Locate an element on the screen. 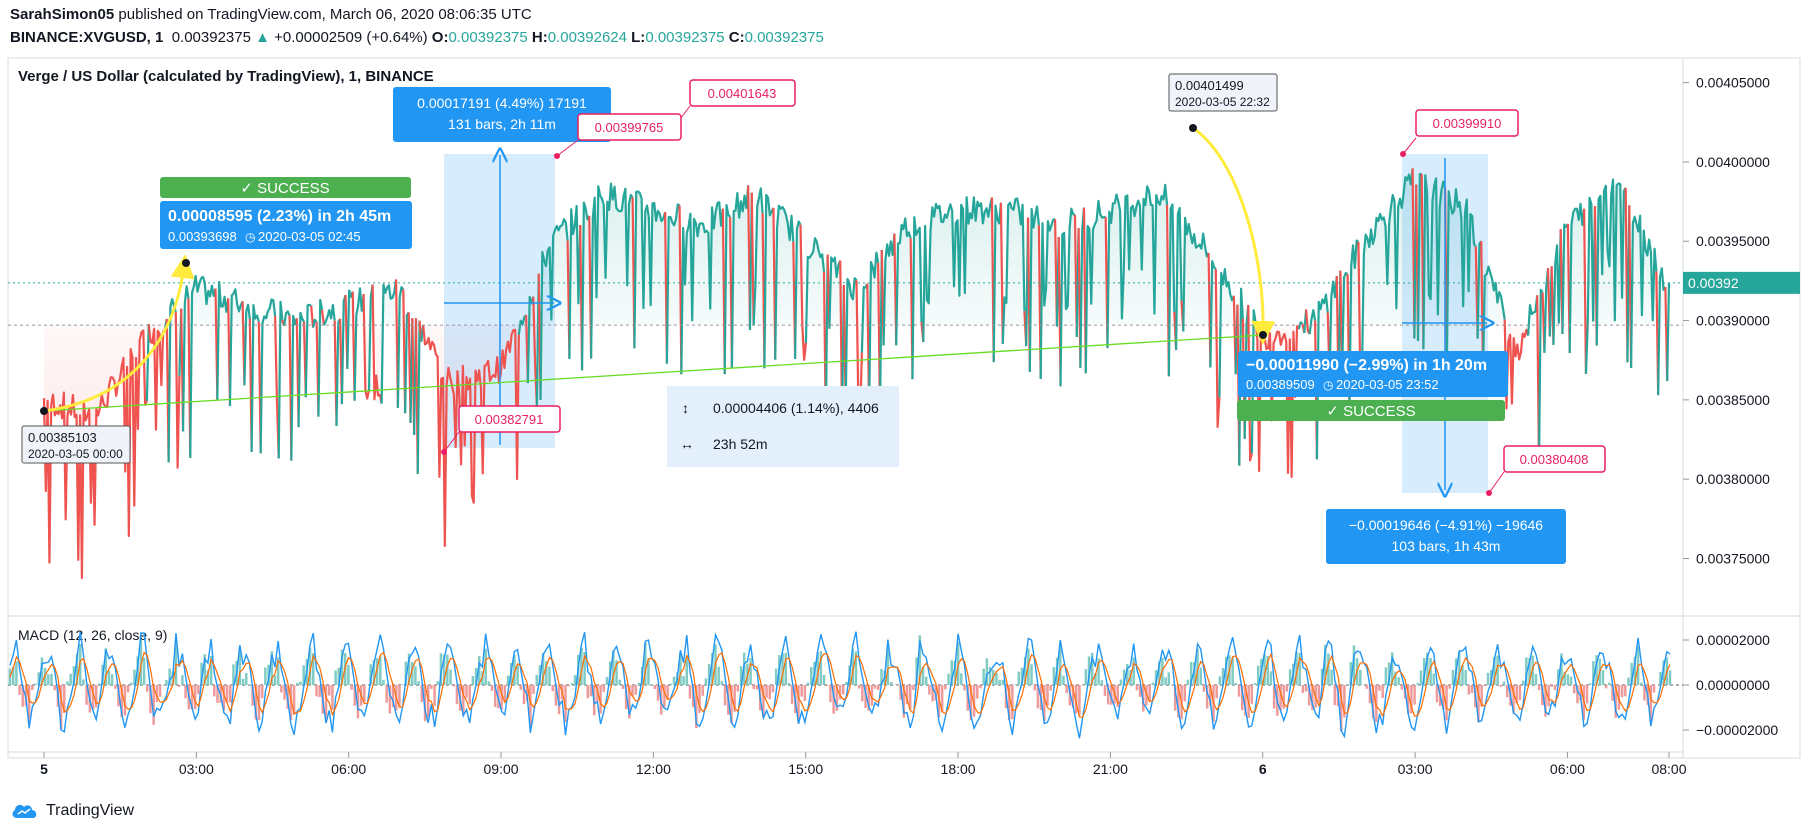 The width and height of the screenshot is (1805, 834). callout-2: 0.00399765 is located at coordinates (618, 136).